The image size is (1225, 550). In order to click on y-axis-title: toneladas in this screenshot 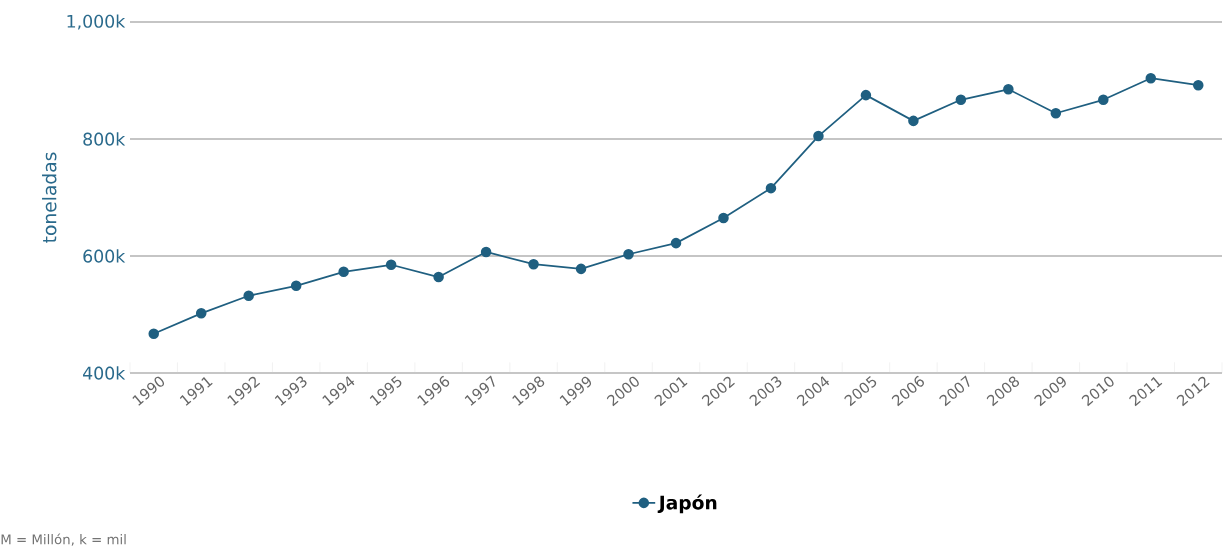, I will do `click(49, 197)`.